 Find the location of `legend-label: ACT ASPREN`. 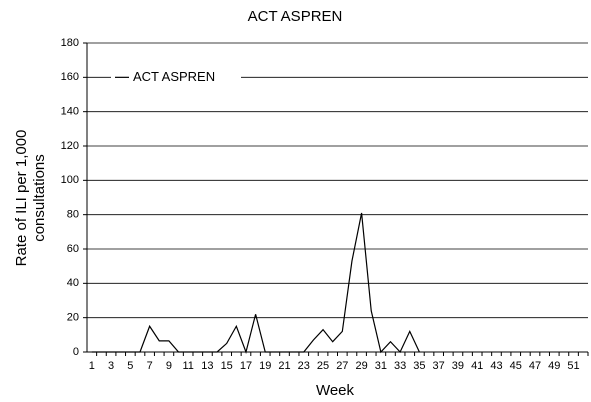

legend-label: ACT ASPREN is located at coordinates (174, 76).